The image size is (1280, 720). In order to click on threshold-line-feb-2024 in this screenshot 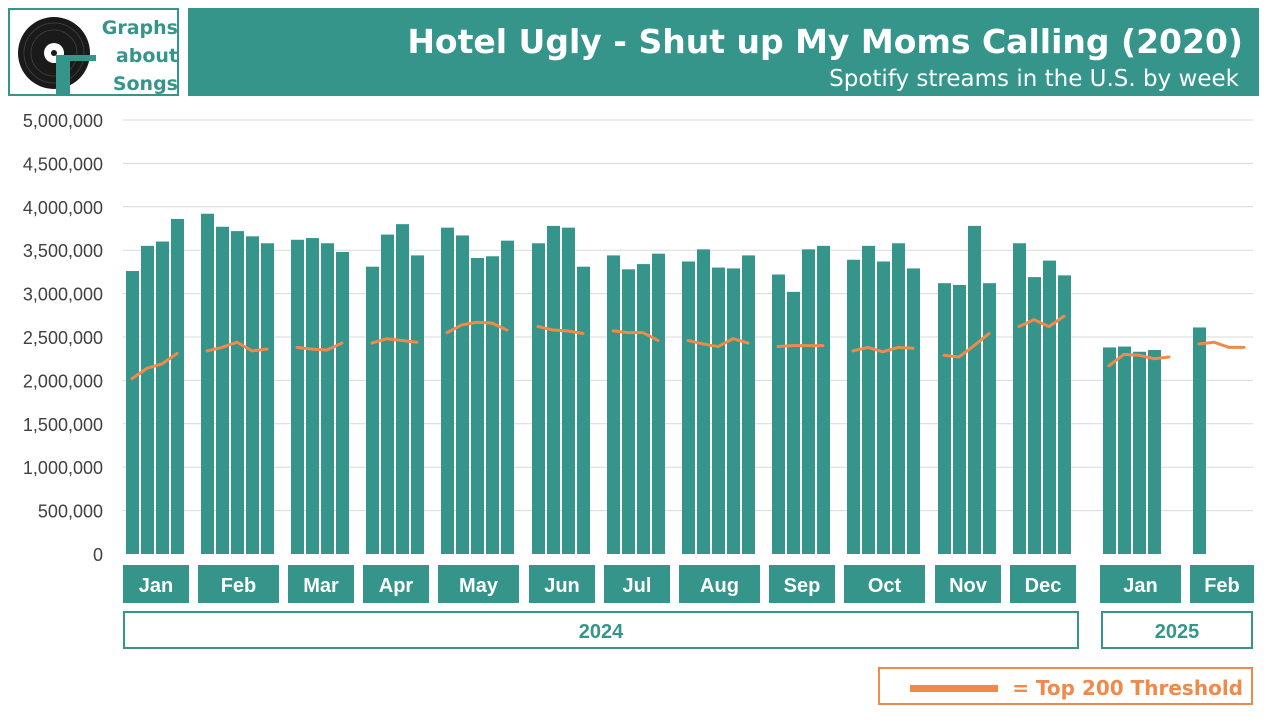, I will do `click(237, 346)`.